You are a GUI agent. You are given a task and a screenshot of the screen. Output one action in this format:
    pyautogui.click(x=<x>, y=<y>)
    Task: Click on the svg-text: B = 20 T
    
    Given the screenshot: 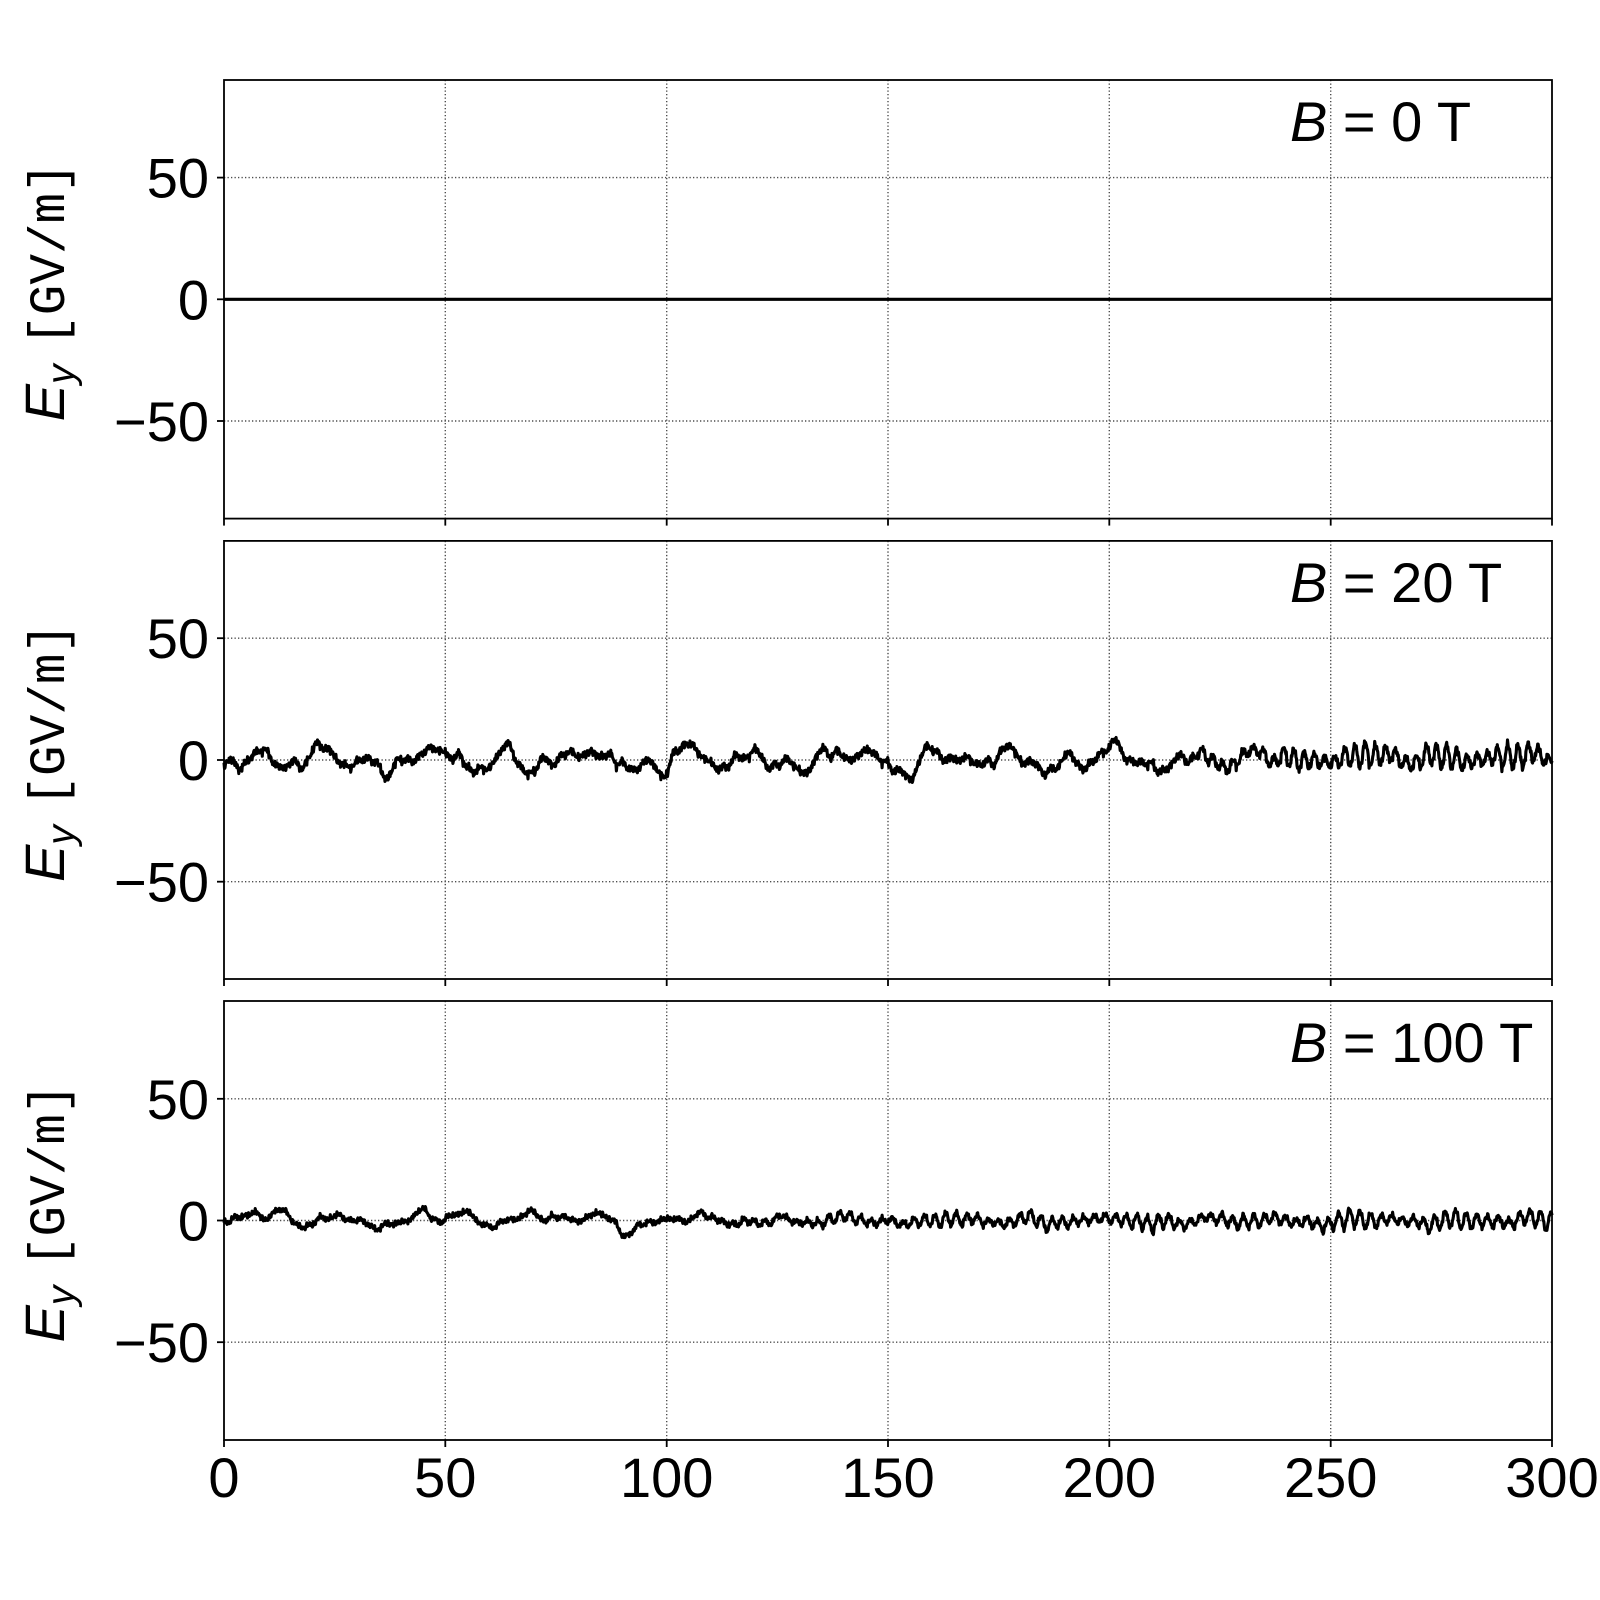 What is the action you would take?
    pyautogui.click(x=1396, y=582)
    